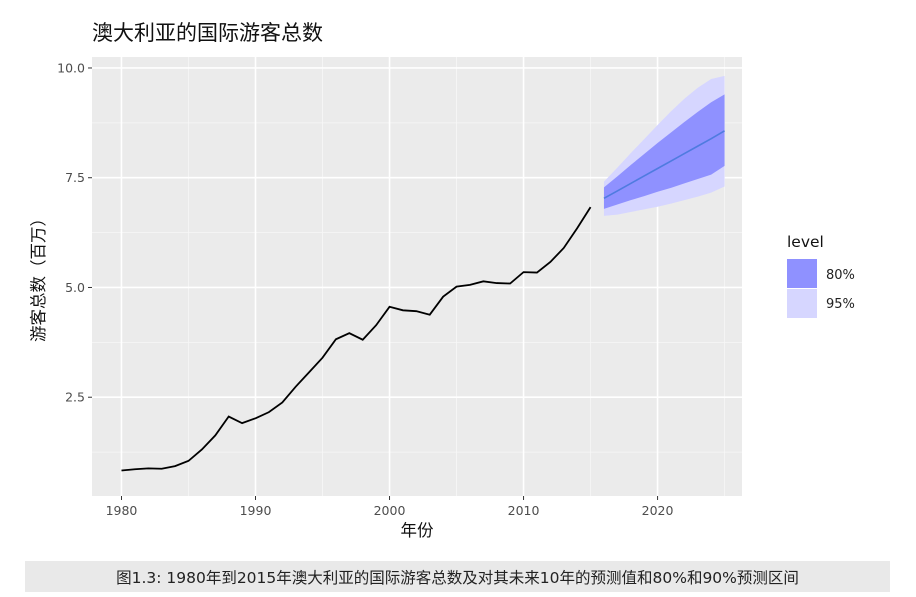  I want to click on x-axis-title: 年份, so click(418, 530).